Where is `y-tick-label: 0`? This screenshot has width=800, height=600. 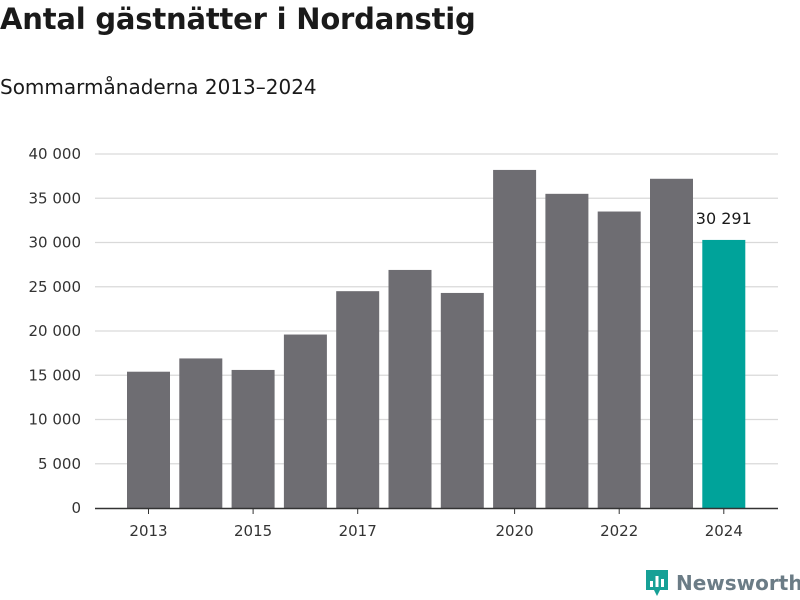
y-tick-label: 0 is located at coordinates (76, 508).